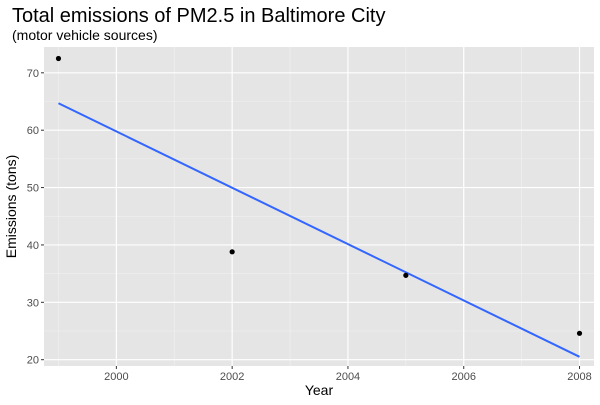 The width and height of the screenshot is (600, 405). What do you see at coordinates (463, 377) in the screenshot?
I see `x-tick-label: 2006` at bounding box center [463, 377].